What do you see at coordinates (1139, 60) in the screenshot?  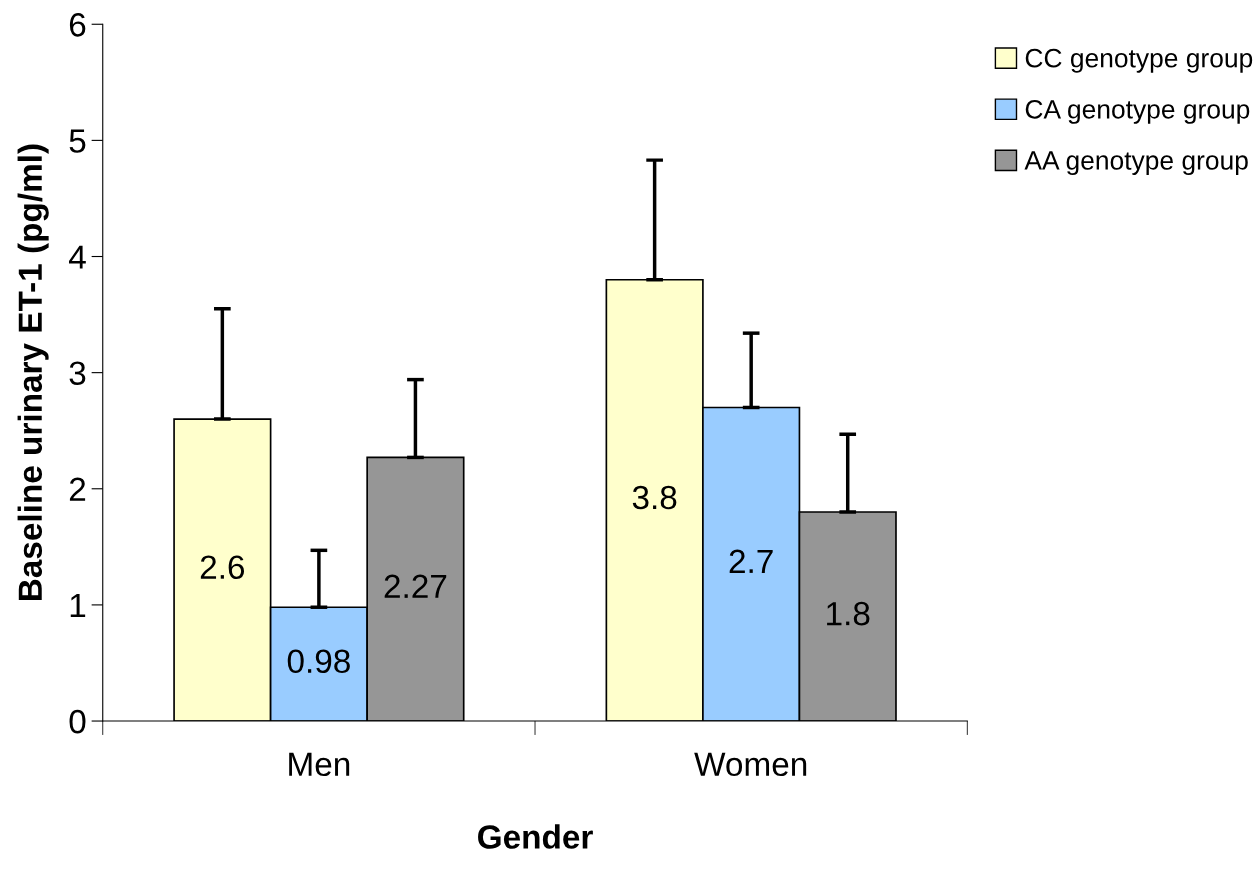 I see `legend-label: CC genotype group` at bounding box center [1139, 60].